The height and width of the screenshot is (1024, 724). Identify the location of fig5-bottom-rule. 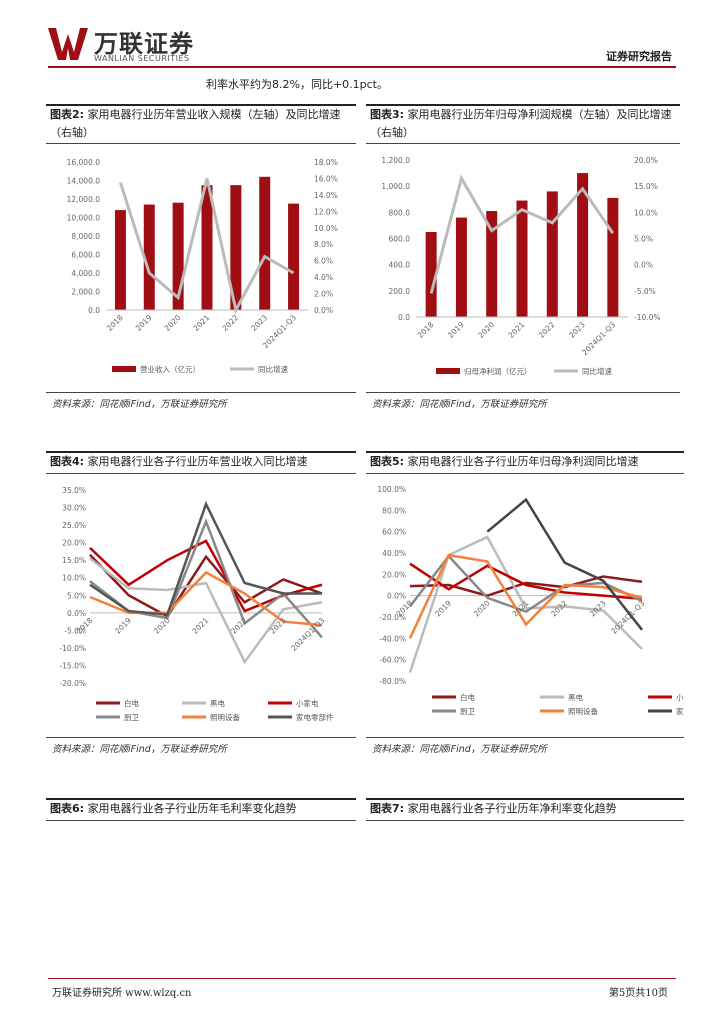
(525, 737).